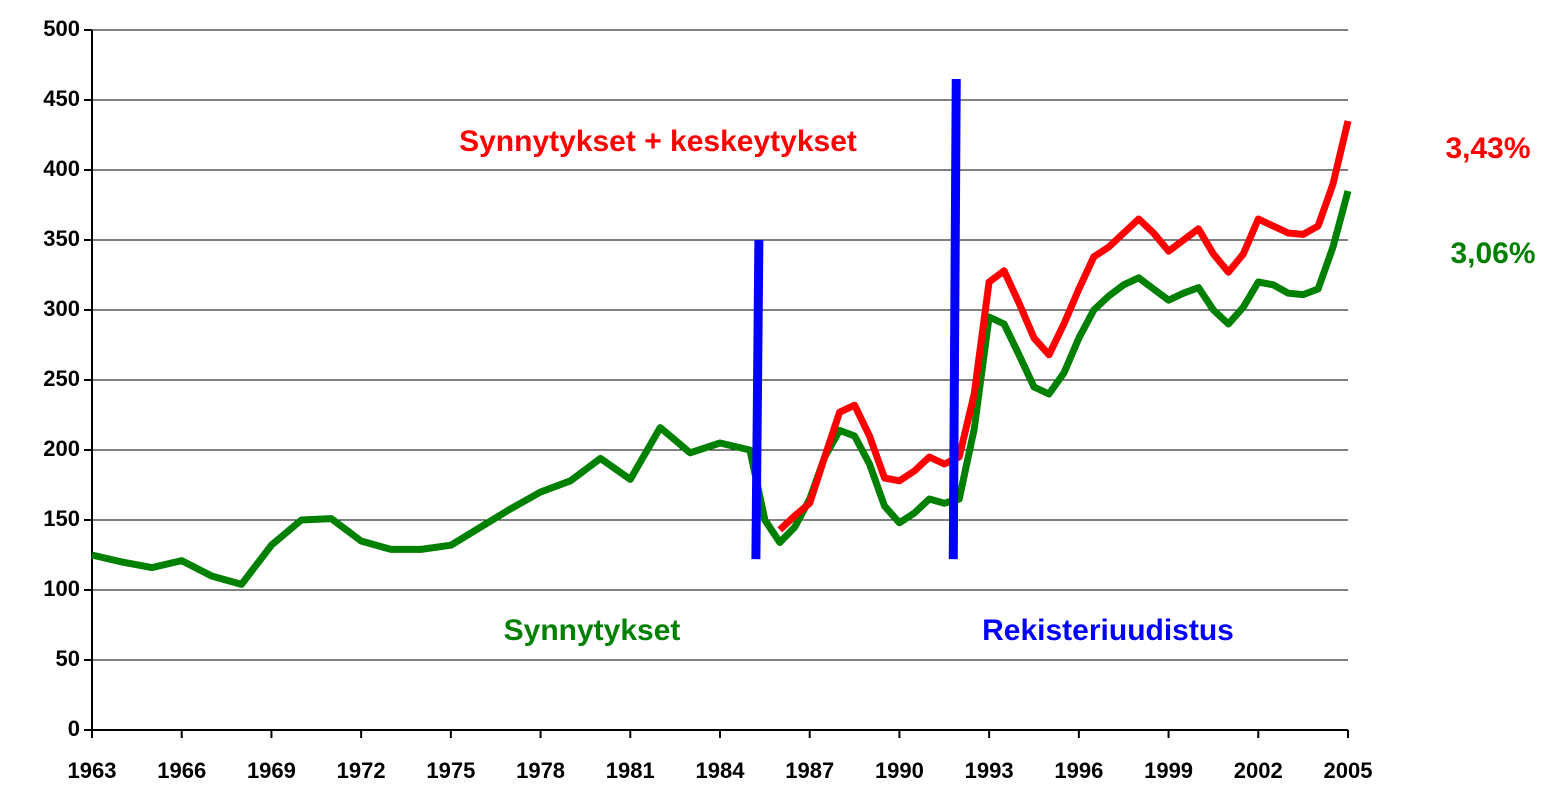 This screenshot has height=786, width=1558. Describe the element at coordinates (61, 588) in the screenshot. I see `y-tick-label: 100` at that location.